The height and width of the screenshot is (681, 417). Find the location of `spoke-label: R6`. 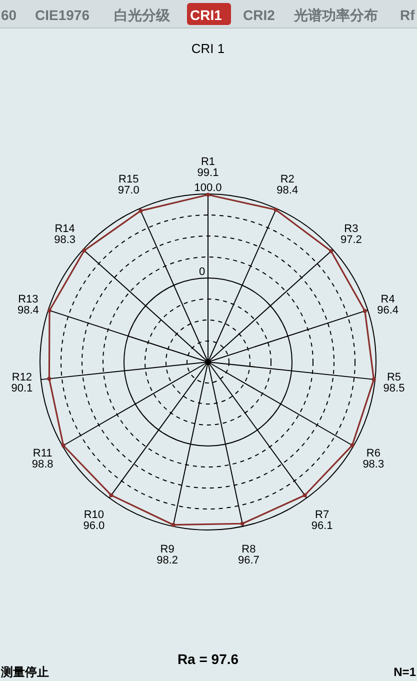

spoke-label: R6 is located at coordinates (373, 454).